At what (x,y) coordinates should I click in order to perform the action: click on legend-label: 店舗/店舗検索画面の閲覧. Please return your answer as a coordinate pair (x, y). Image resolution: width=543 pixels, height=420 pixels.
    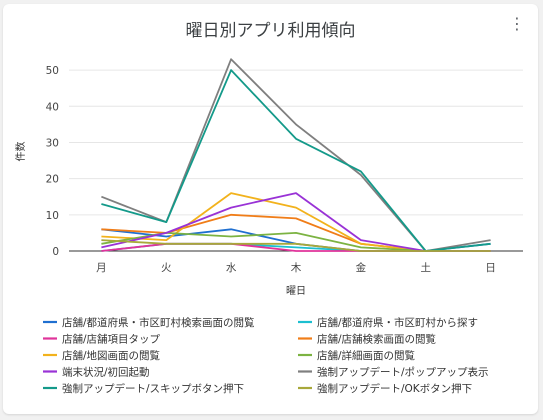
    Looking at the image, I should click on (377, 339).